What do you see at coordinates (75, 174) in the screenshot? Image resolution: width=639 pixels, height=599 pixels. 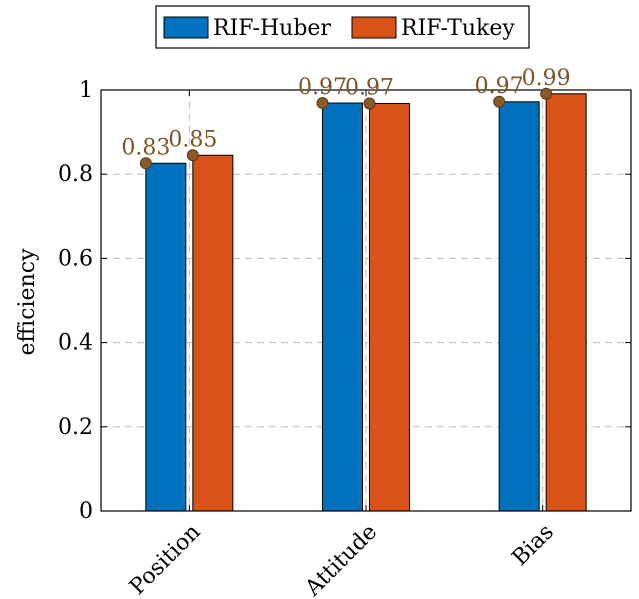 I see `y-tick-label: 0.8` at bounding box center [75, 174].